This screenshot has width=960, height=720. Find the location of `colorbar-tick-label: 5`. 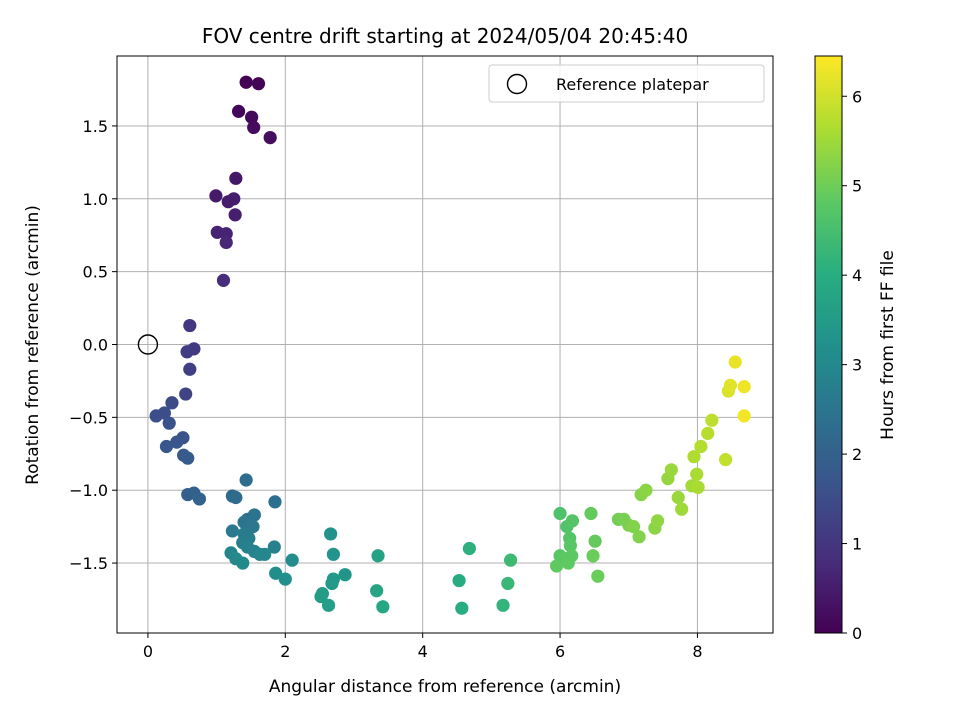

colorbar-tick-label: 5 is located at coordinates (857, 186).